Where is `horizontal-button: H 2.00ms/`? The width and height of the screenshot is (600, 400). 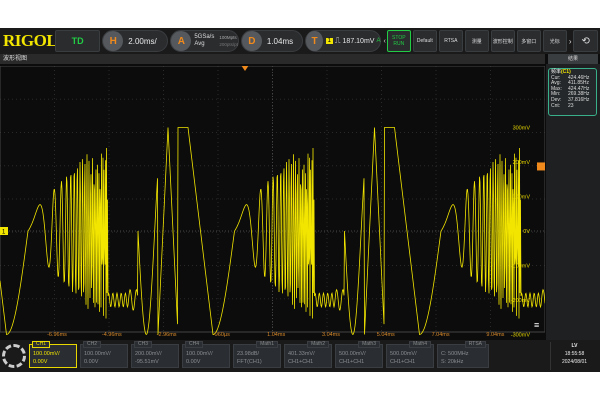 horizontal-button: H 2.00ms/ is located at coordinates (135, 41).